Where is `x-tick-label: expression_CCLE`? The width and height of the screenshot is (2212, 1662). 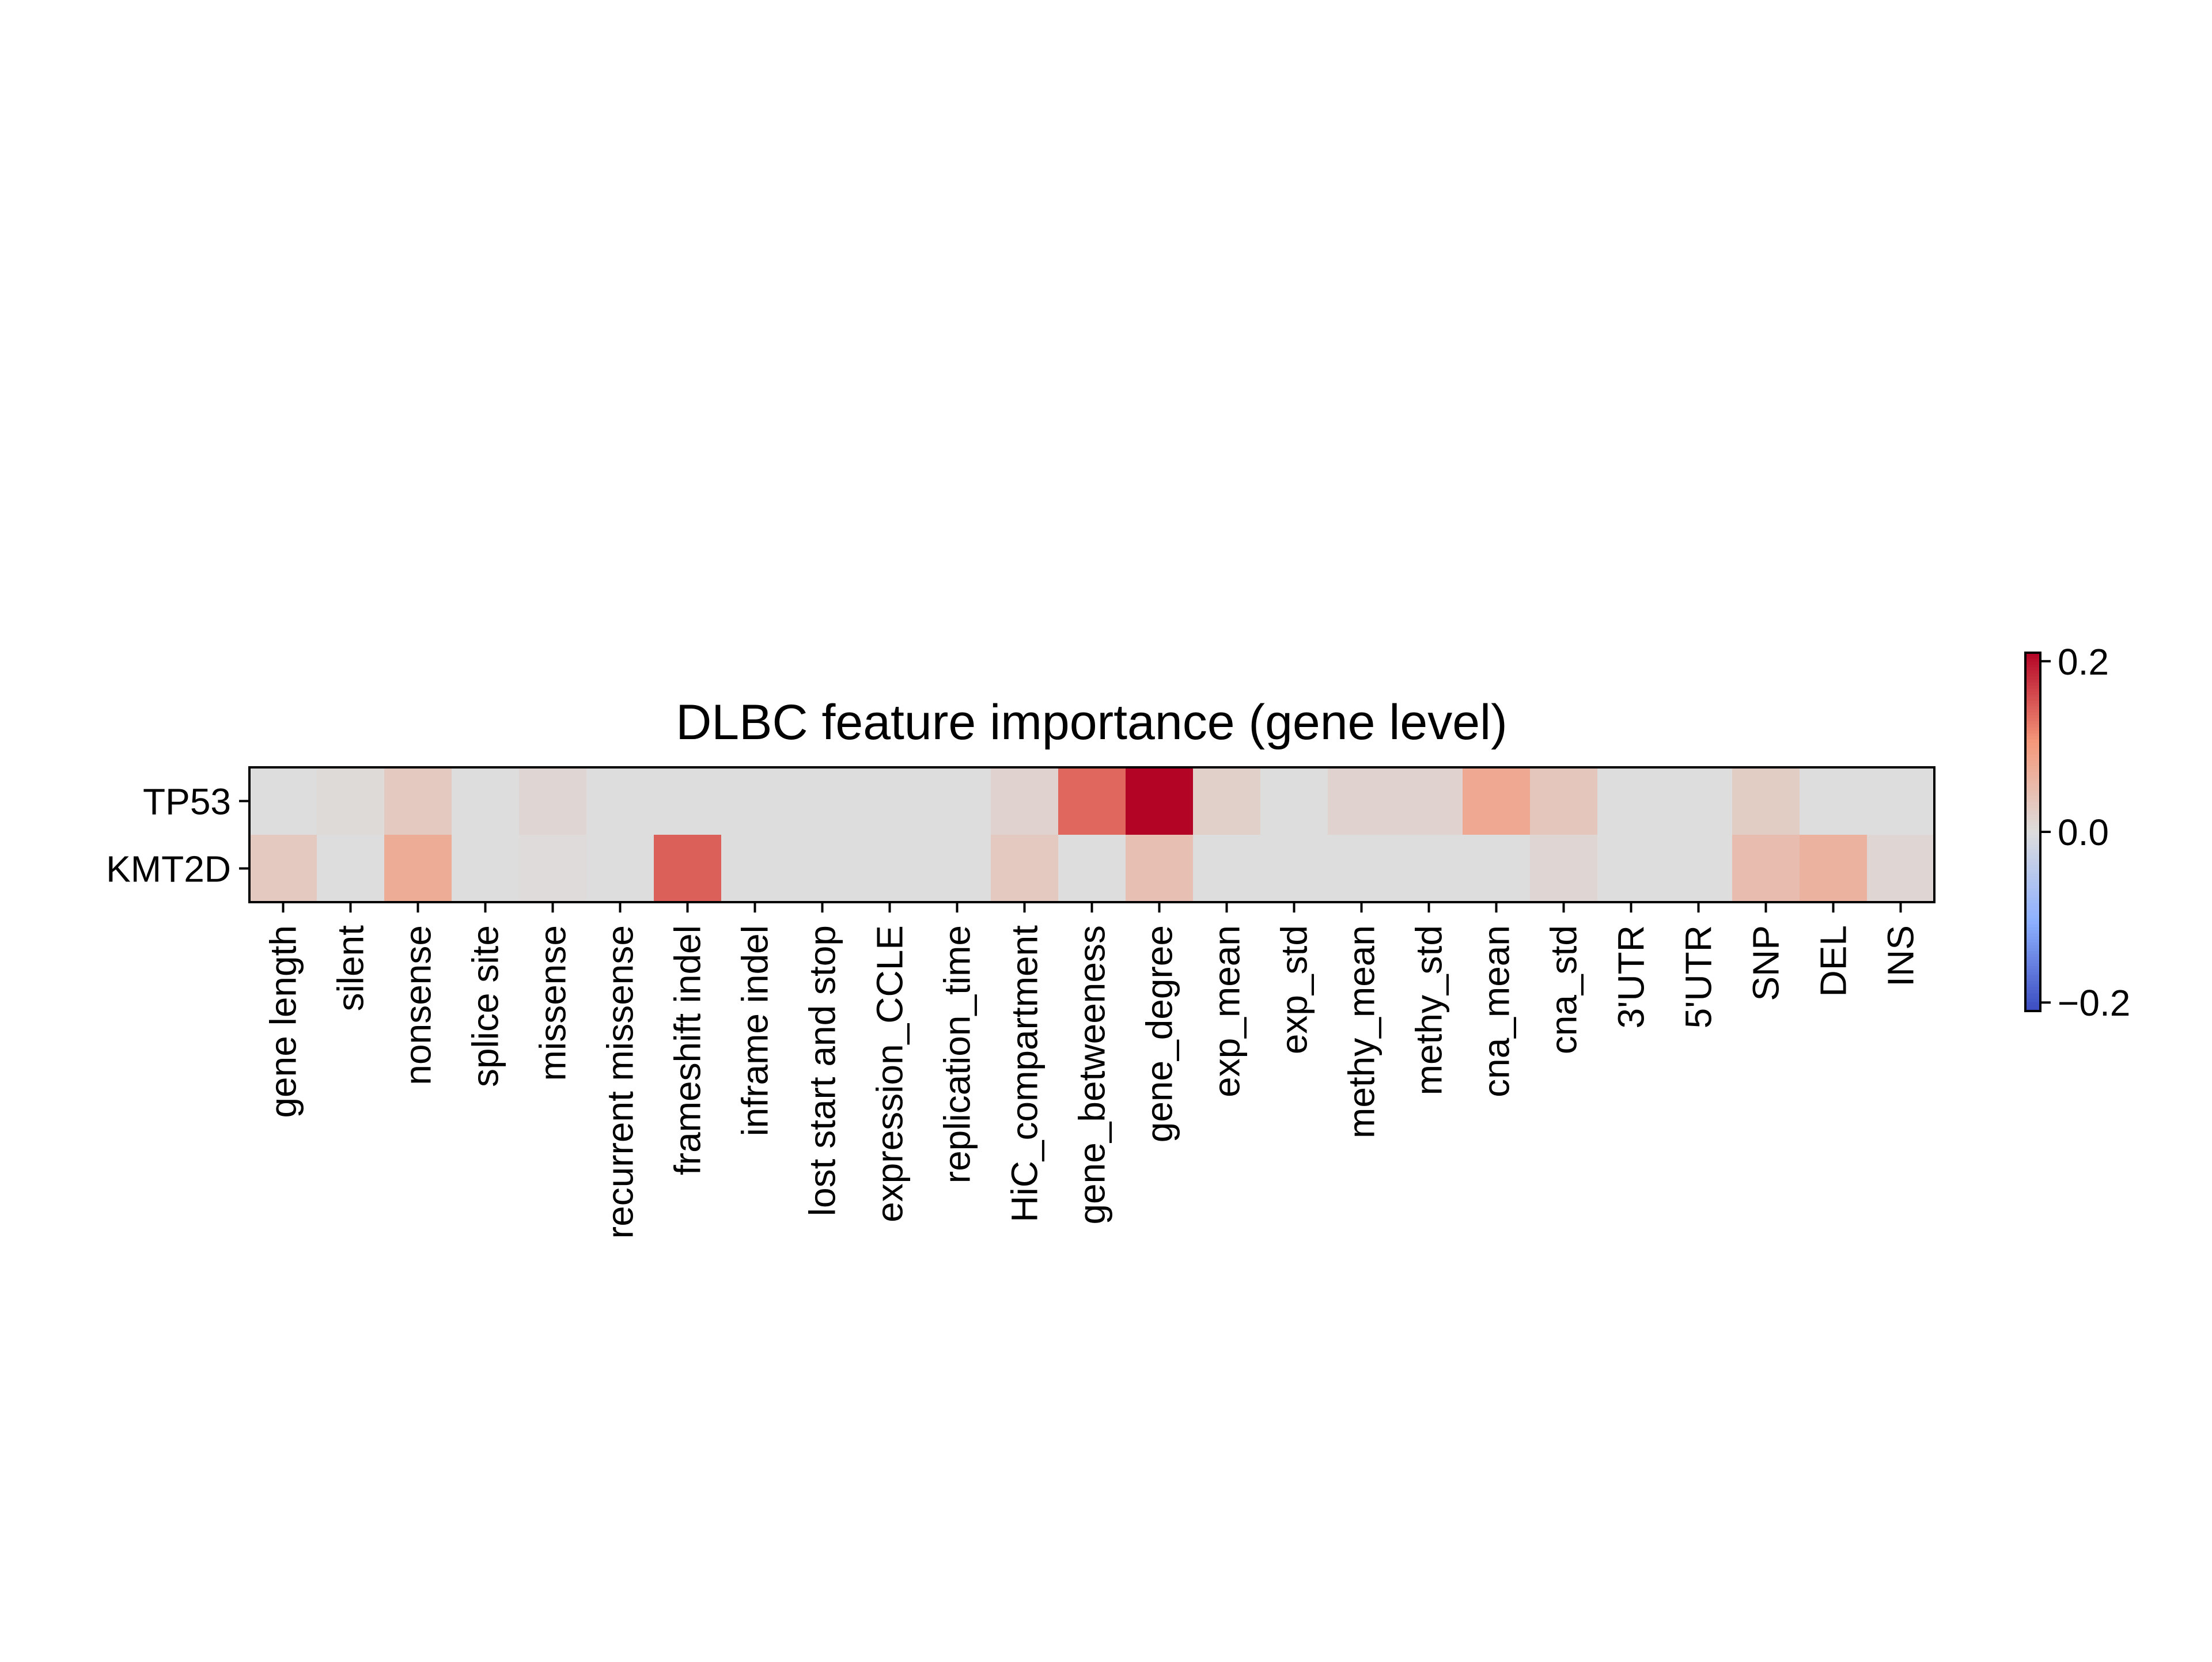 x-tick-label: expression_CCLE is located at coordinates (890, 1073).